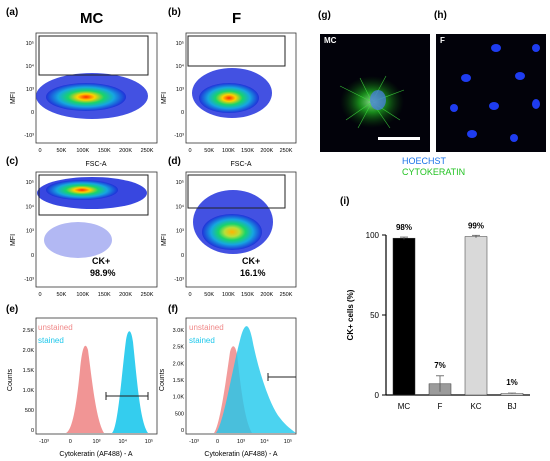  Describe the element at coordinates (174, 12) in the screenshot. I see `panel-label-b: (b)` at that location.